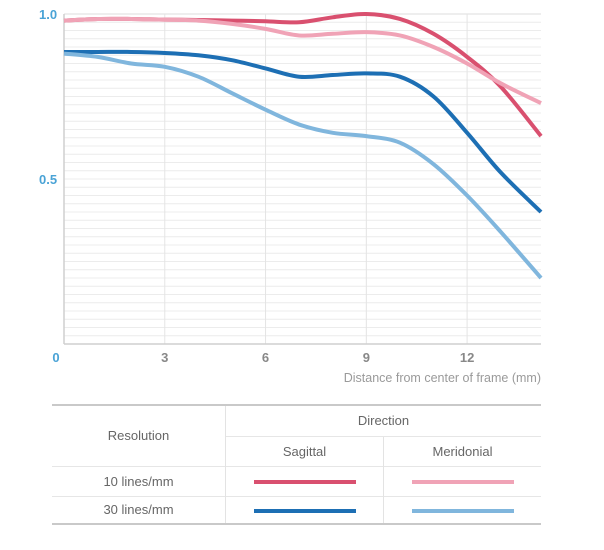  I want to click on swatch-30-sagittal, so click(304, 510).